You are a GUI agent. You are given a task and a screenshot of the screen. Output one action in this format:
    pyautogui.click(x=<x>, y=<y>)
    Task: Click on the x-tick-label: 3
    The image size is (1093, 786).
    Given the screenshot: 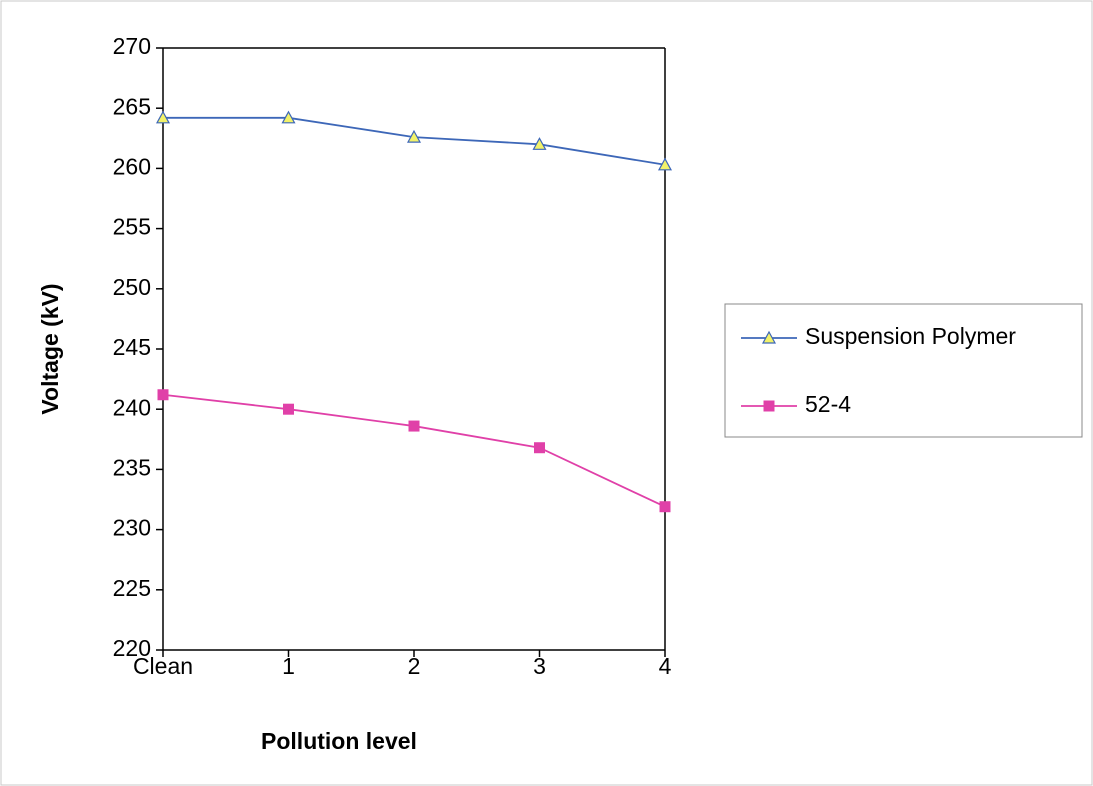 What is the action you would take?
    pyautogui.click(x=539, y=666)
    